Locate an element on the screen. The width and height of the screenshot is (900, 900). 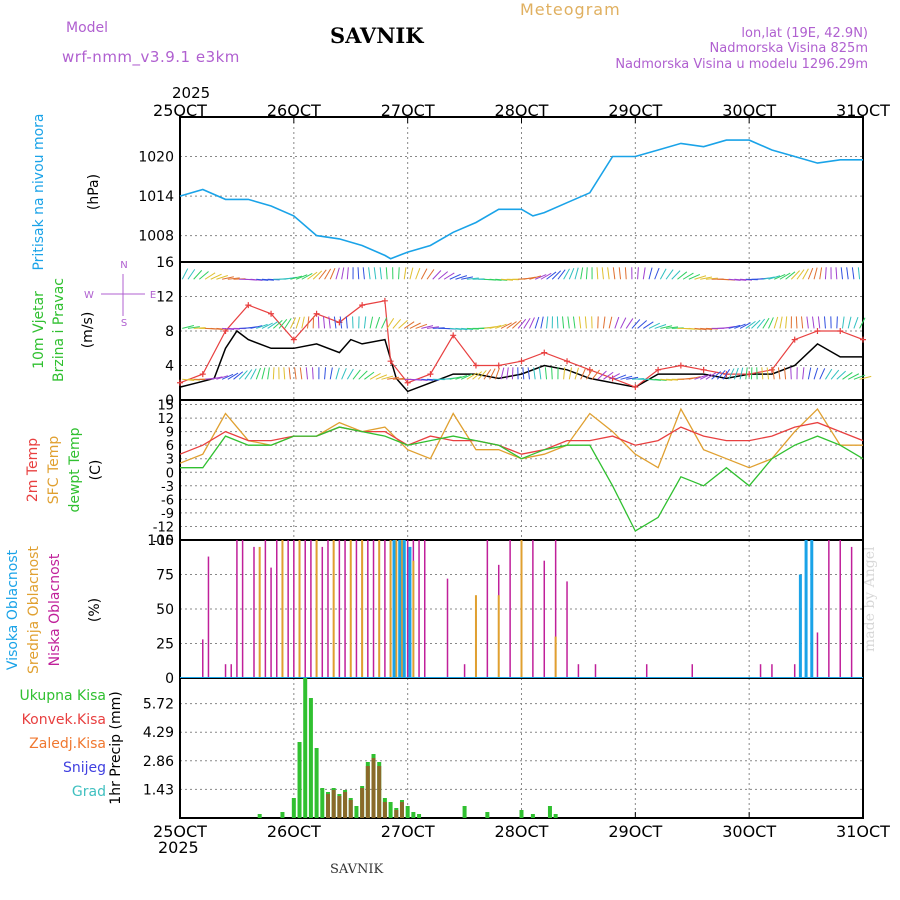
meteogram-title: Meteogram is located at coordinates (570, 9).